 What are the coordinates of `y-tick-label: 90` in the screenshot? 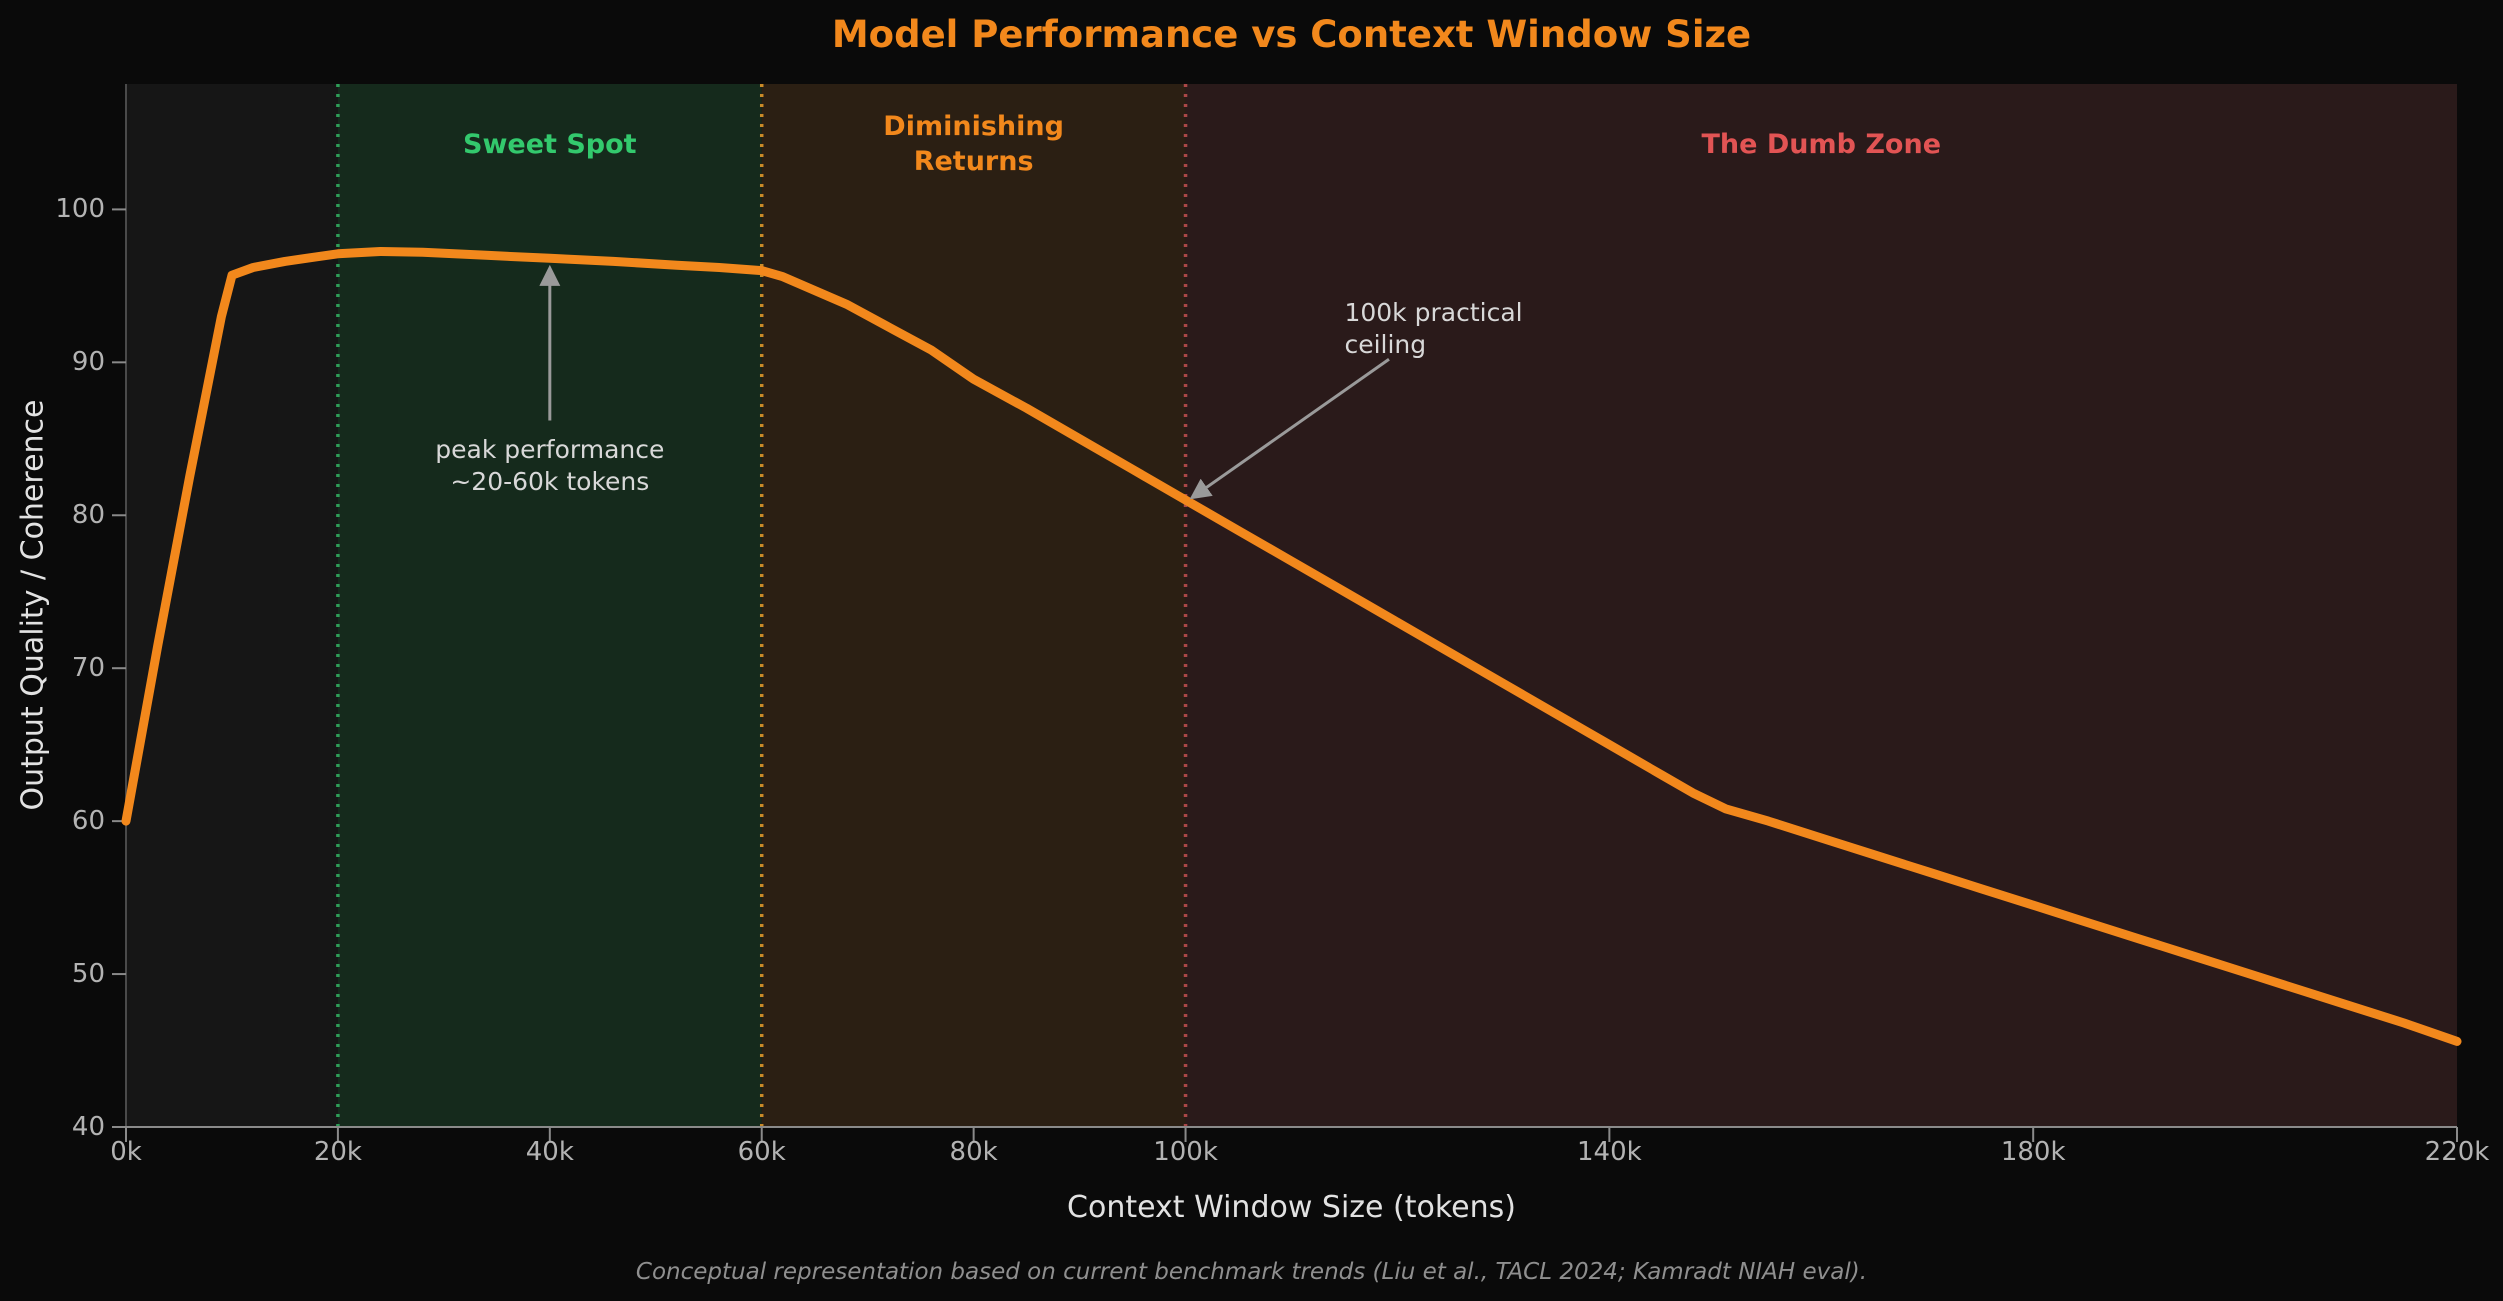 It's located at (88, 362).